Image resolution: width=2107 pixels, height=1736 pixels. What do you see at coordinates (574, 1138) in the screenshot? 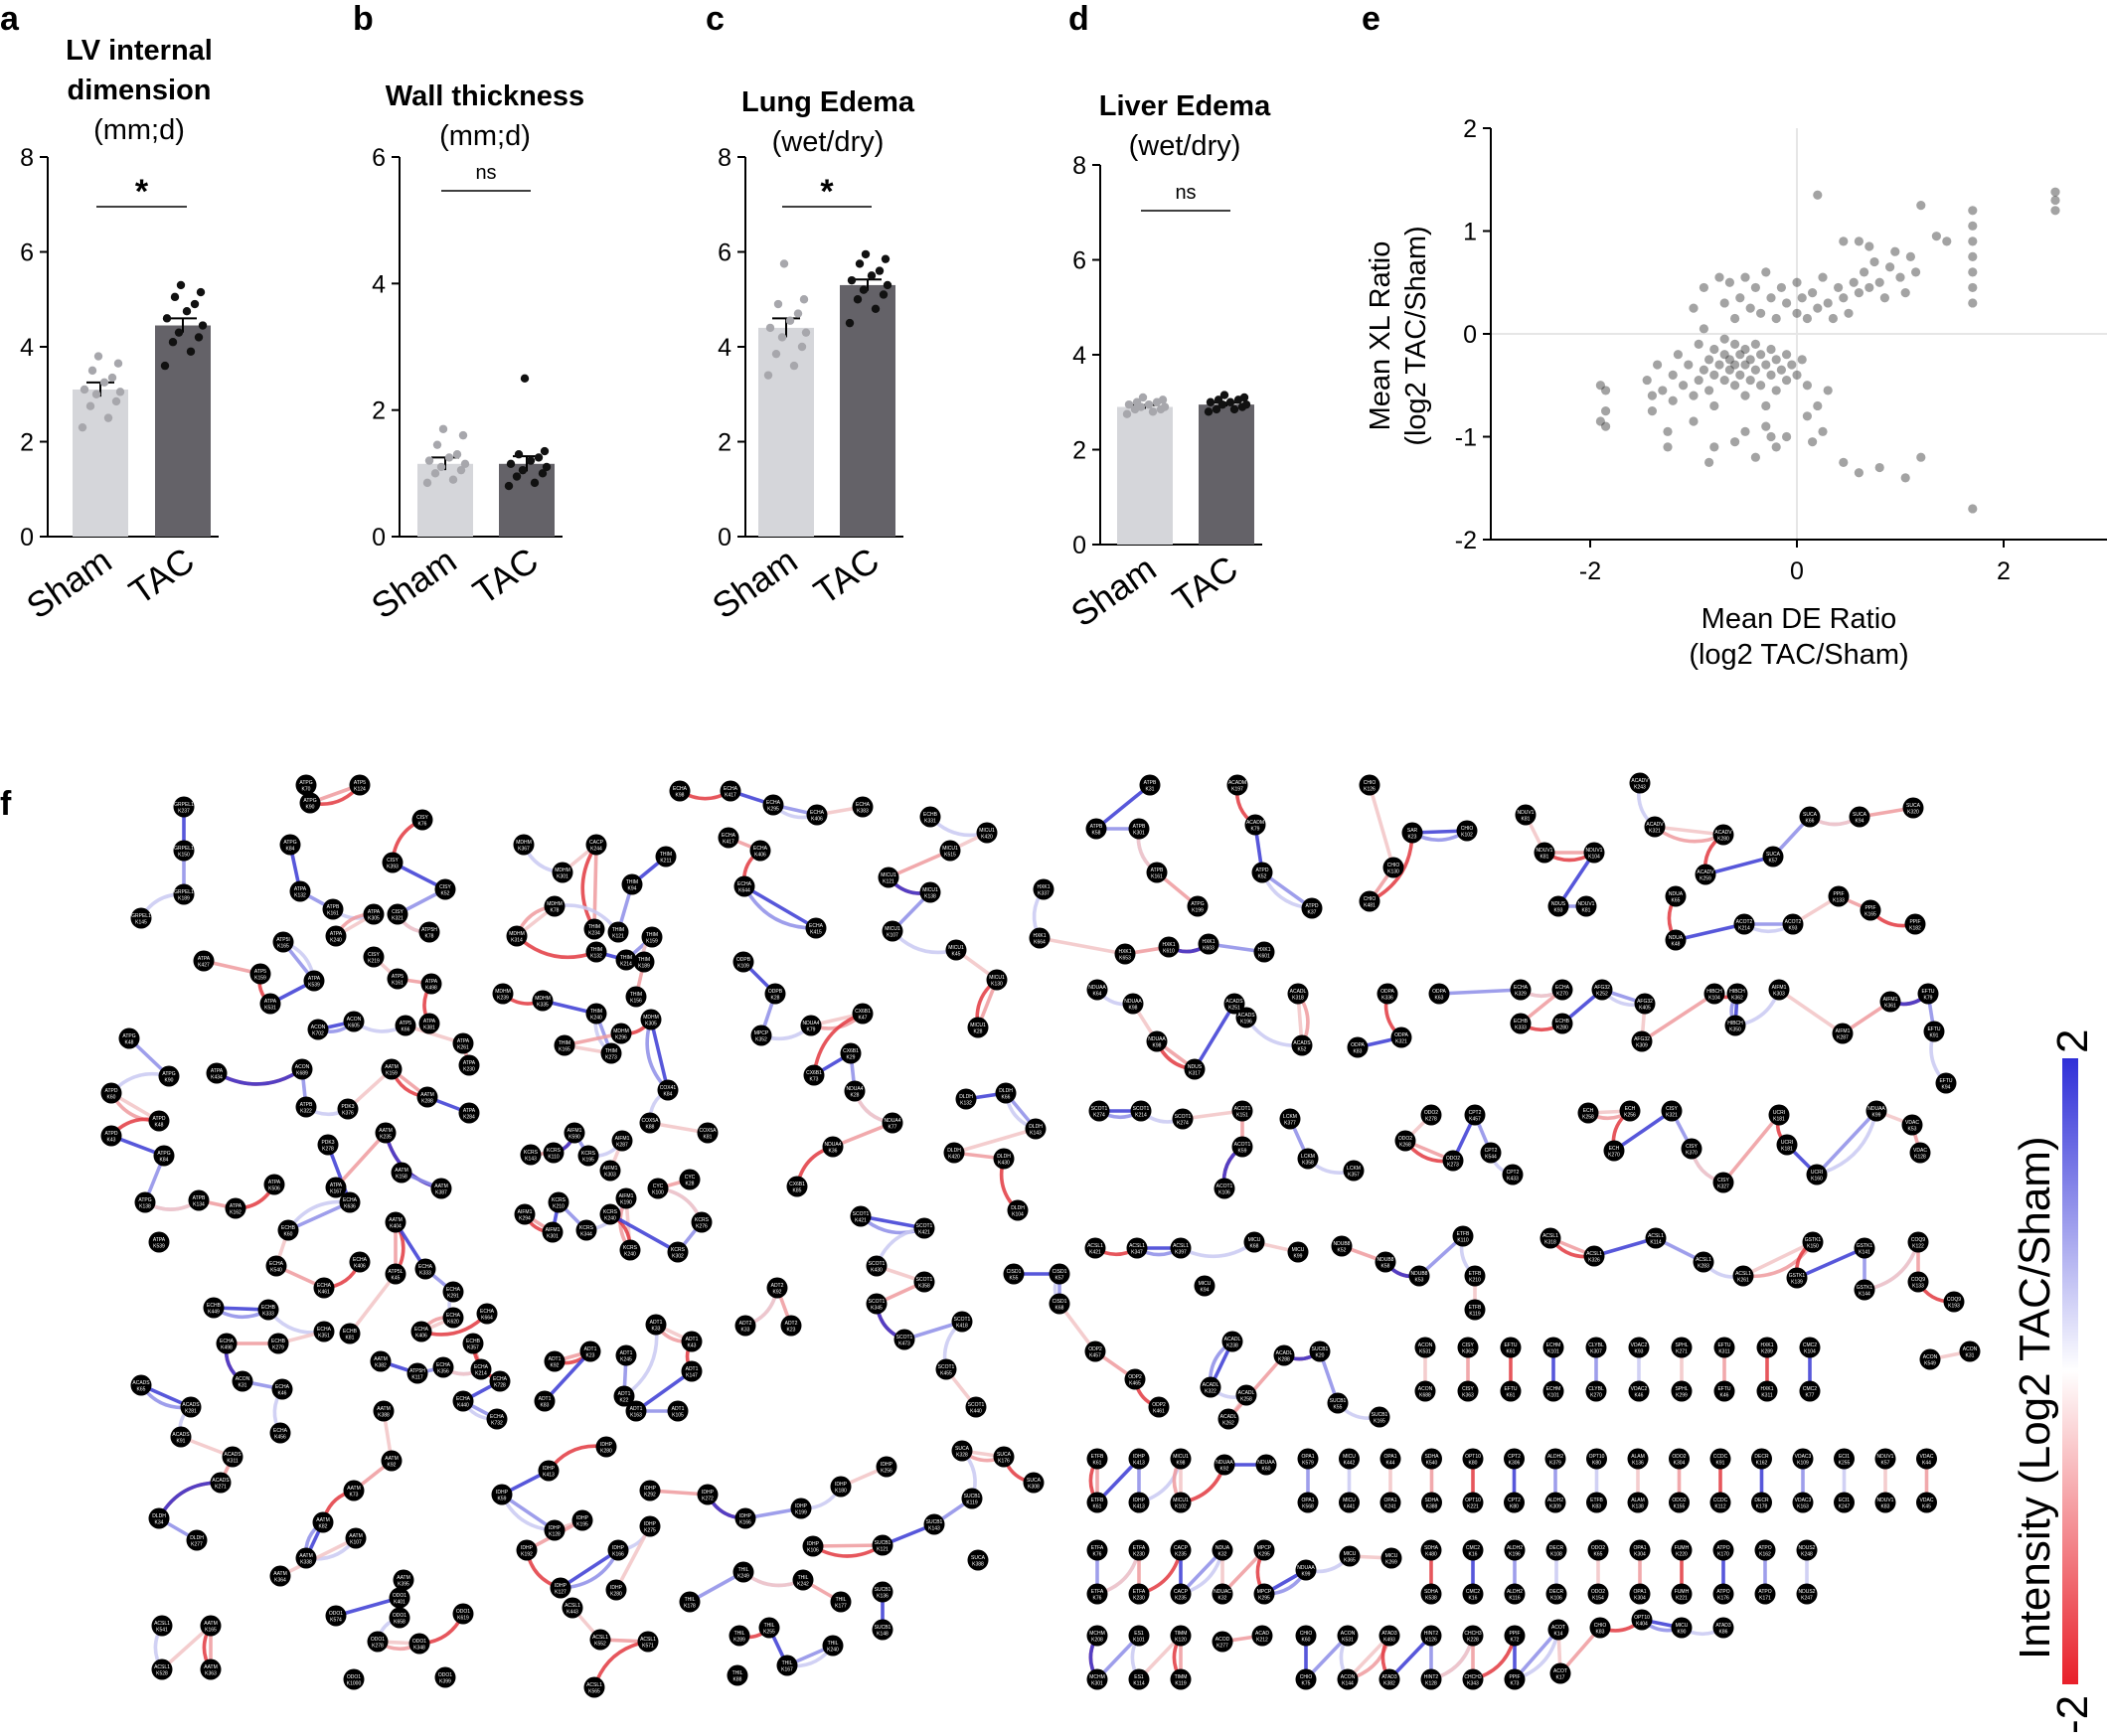
I see `network-node-site: K590` at bounding box center [574, 1138].